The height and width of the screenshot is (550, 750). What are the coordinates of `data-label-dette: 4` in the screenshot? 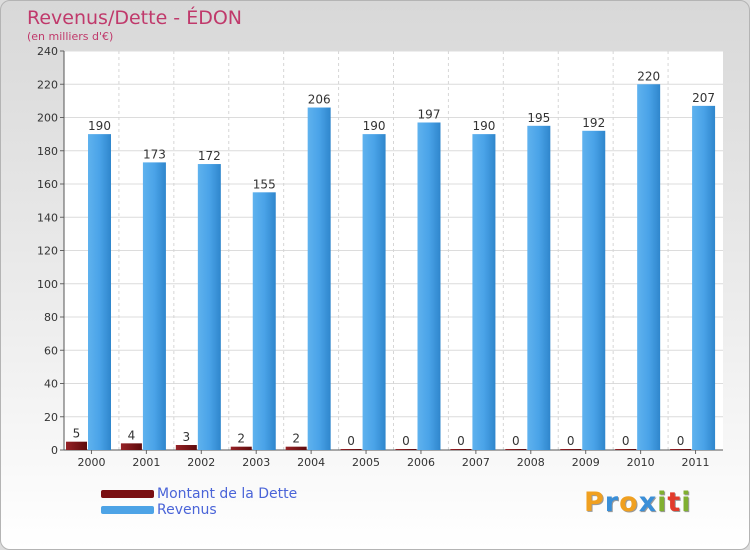 It's located at (132, 435).